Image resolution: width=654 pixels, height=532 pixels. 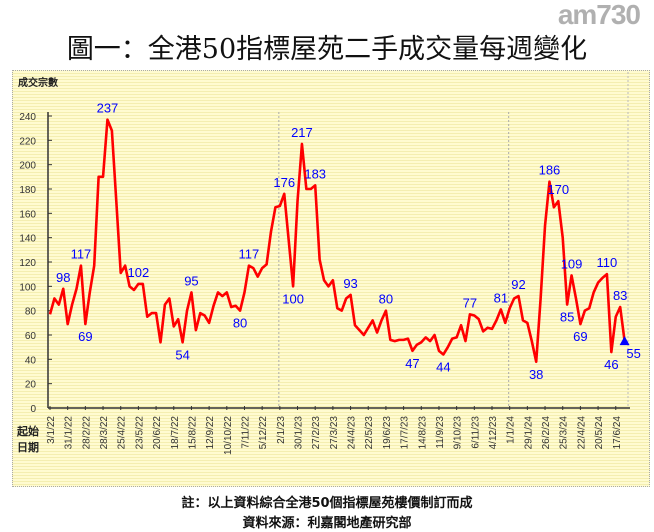 What do you see at coordinates (182, 354) in the screenshot?
I see `data-label: 54` at bounding box center [182, 354].